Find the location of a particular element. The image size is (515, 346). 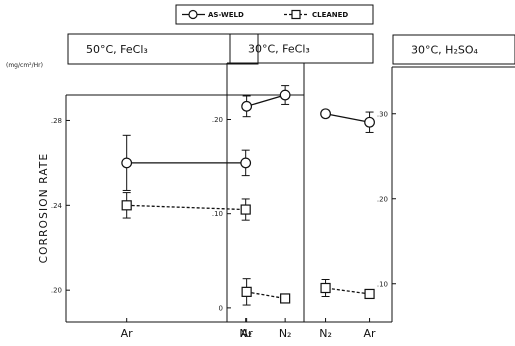

y-tick-label: .30 is located at coordinates (382, 114).